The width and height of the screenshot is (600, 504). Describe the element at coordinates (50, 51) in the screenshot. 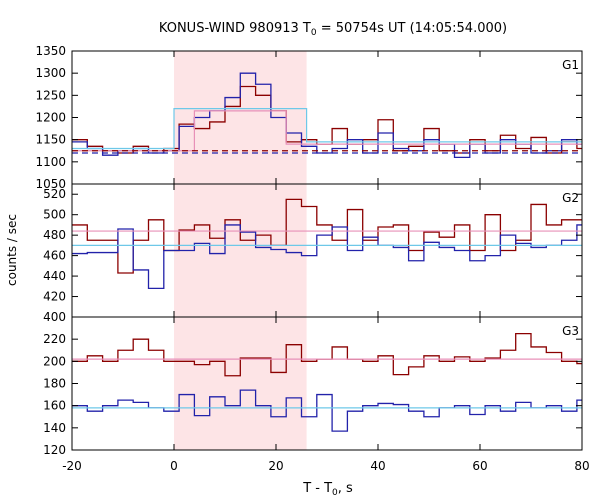

I see `g1-y-tick-label: 1350` at that location.